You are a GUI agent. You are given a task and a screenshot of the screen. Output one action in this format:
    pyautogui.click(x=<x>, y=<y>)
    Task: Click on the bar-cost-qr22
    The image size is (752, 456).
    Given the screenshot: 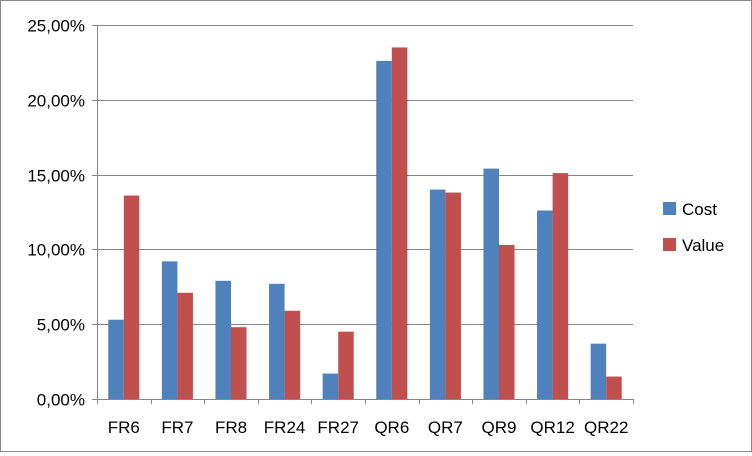 What is the action you would take?
    pyautogui.click(x=598, y=371)
    